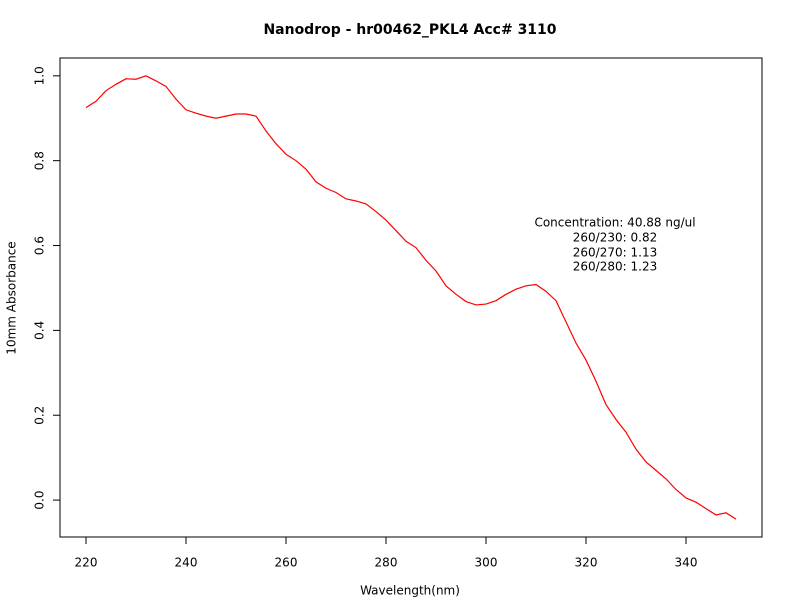 This screenshot has width=792, height=612. I want to click on annotation: 260/270: 1.13, so click(615, 253).